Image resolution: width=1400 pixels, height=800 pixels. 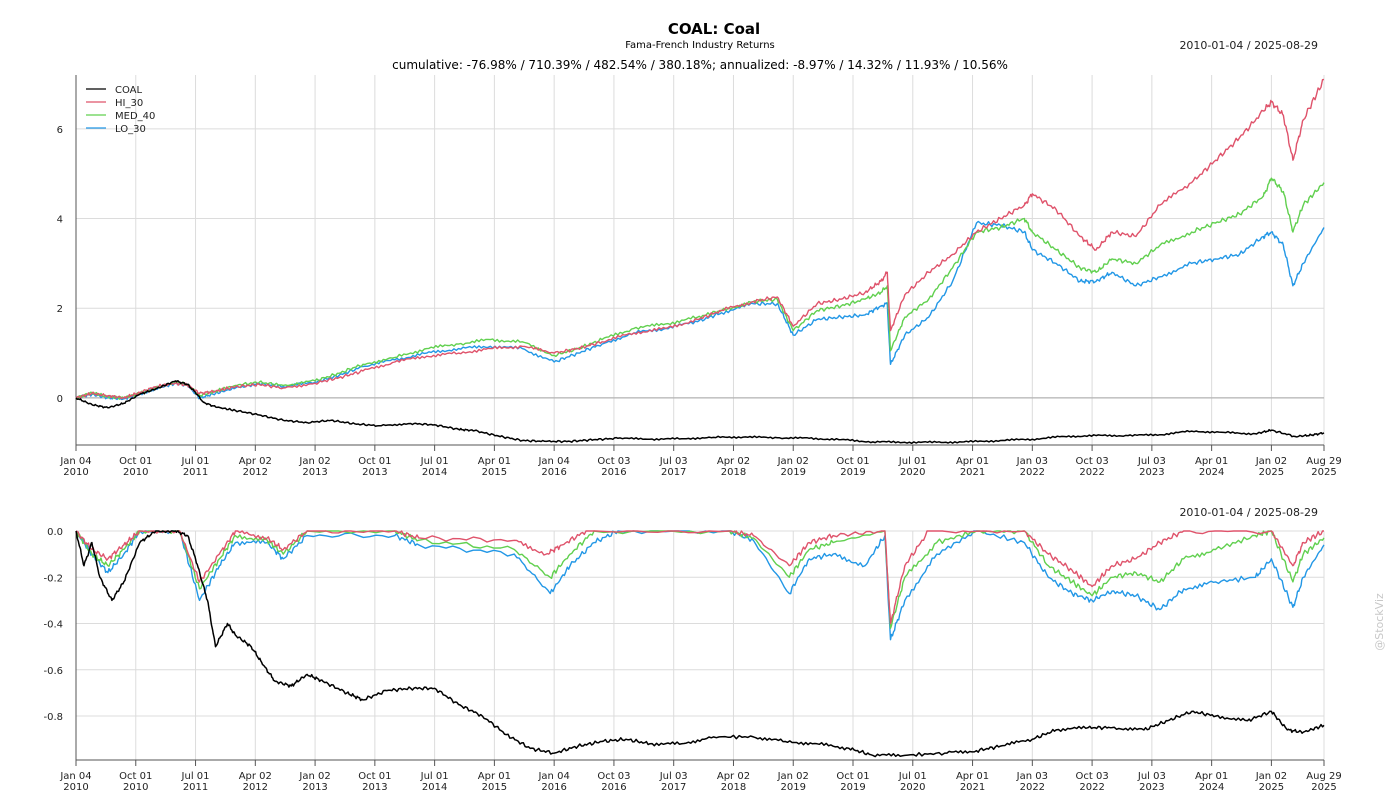 What do you see at coordinates (1323, 461) in the screenshot?
I see `x-tick-label: Aug 29` at bounding box center [1323, 461].